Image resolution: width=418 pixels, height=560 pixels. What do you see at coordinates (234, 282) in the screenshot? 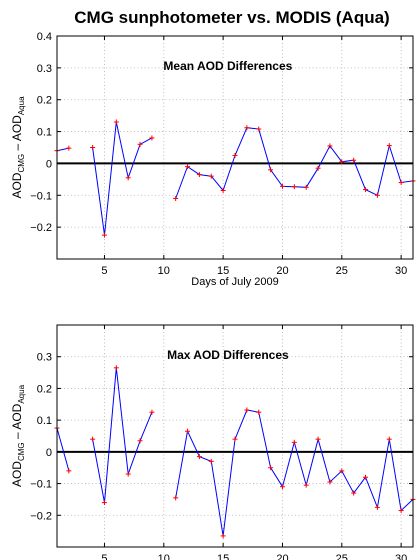
I see `x-axis-label: Days of July 2009` at bounding box center [234, 282].